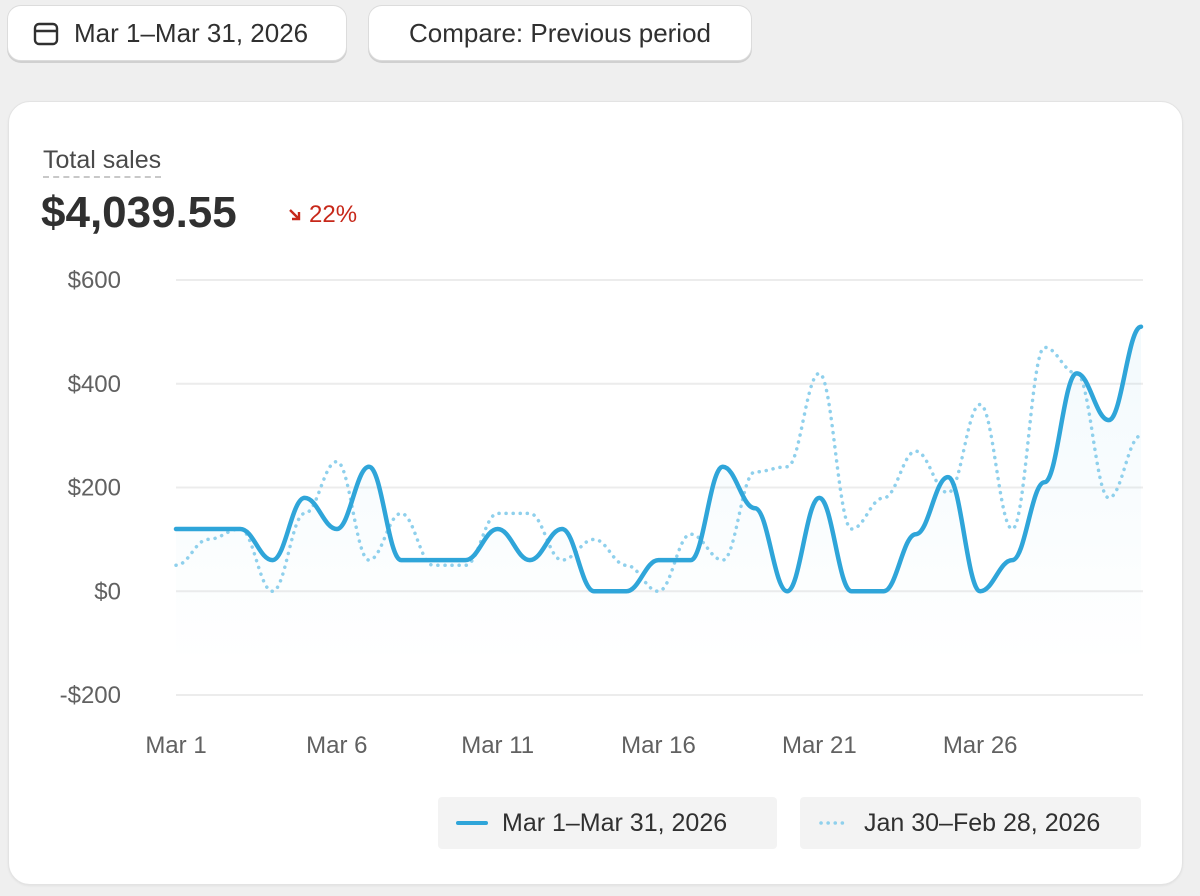 This screenshot has width=1200, height=896. What do you see at coordinates (982, 822) in the screenshot?
I see `legend-label-previous: Jan 30–Feb 28, 2026` at bounding box center [982, 822].